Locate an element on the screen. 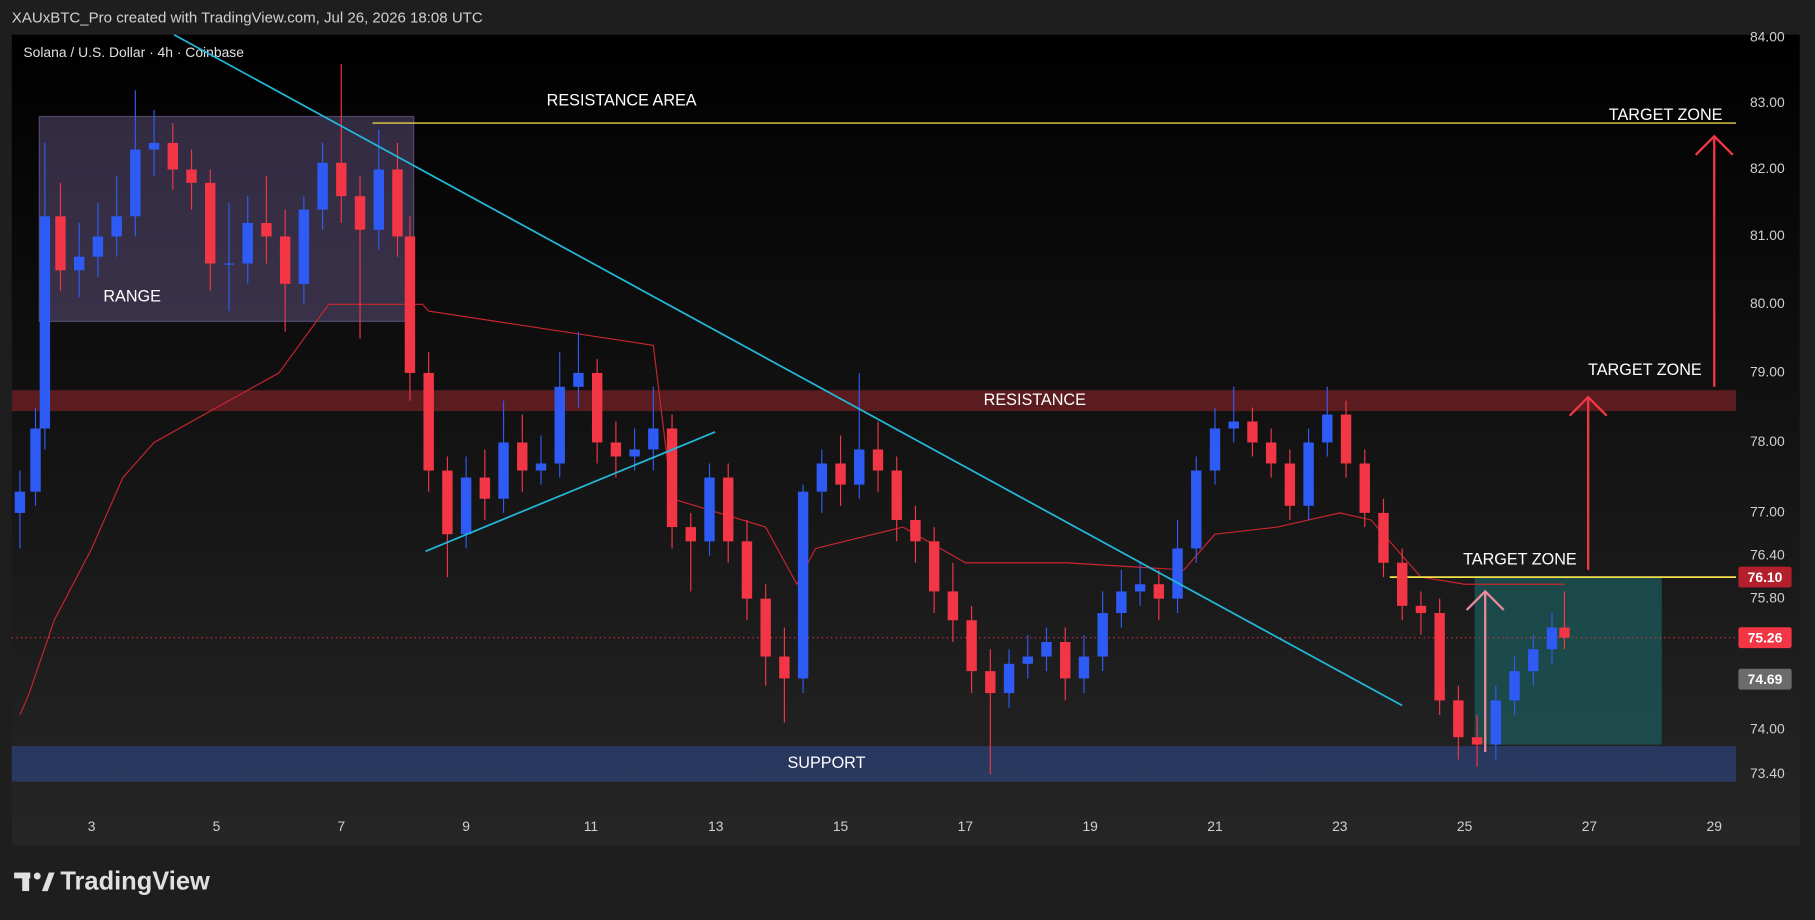  x-tick-label: 21 is located at coordinates (1215, 826).